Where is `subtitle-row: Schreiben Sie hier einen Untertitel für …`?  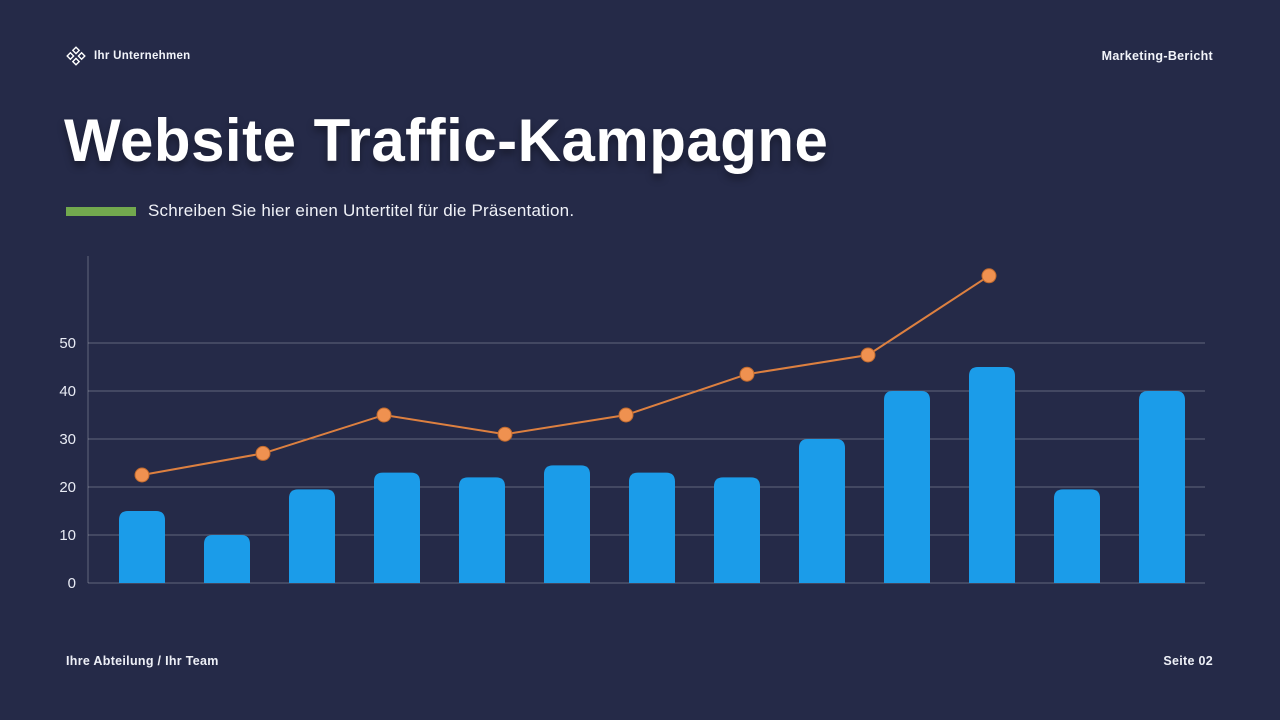 subtitle-row: Schreiben Sie hier einen Untertitel für … is located at coordinates (320, 211).